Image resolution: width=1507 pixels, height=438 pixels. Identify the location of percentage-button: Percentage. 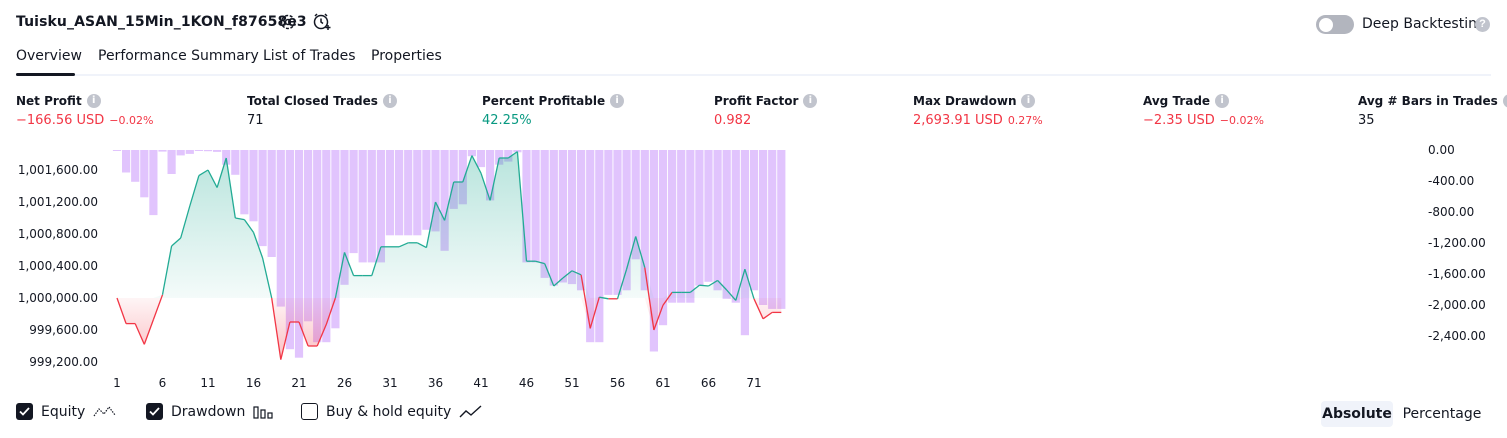
(1442, 414).